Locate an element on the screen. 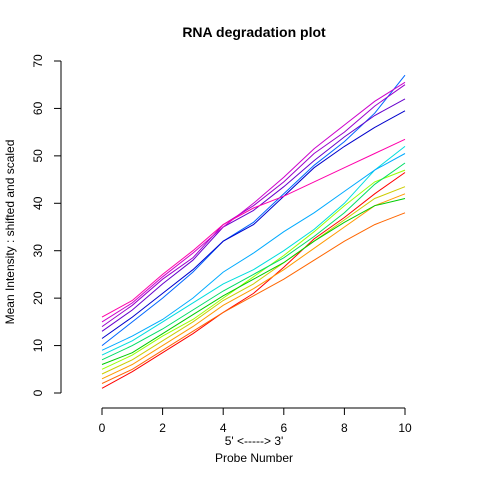  y-tick-label: 20 is located at coordinates (38, 298).